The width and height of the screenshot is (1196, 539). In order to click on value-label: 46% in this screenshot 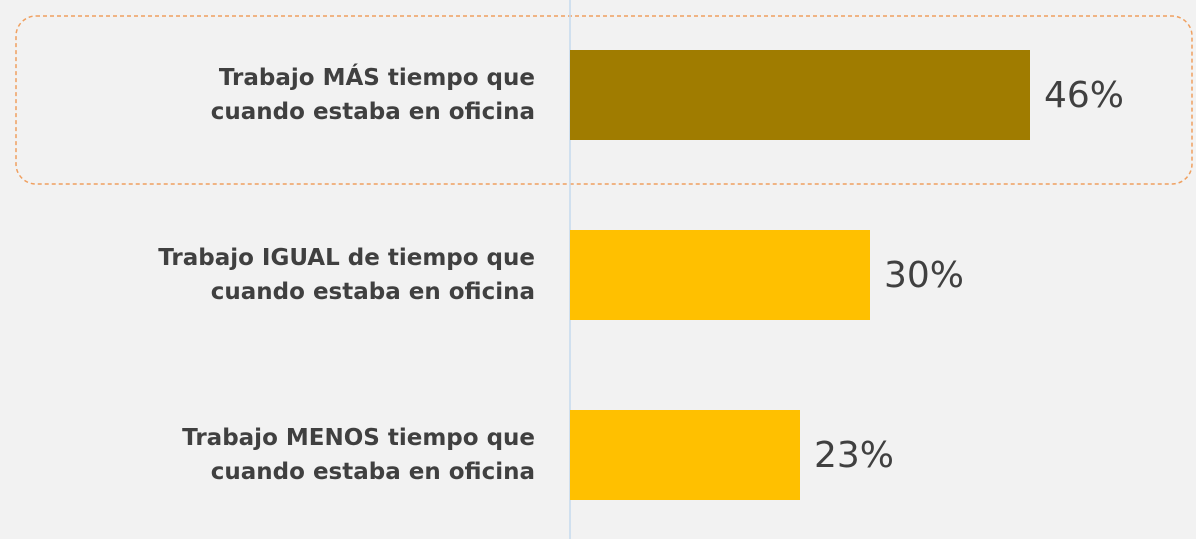, I will do `click(1084, 95)`.